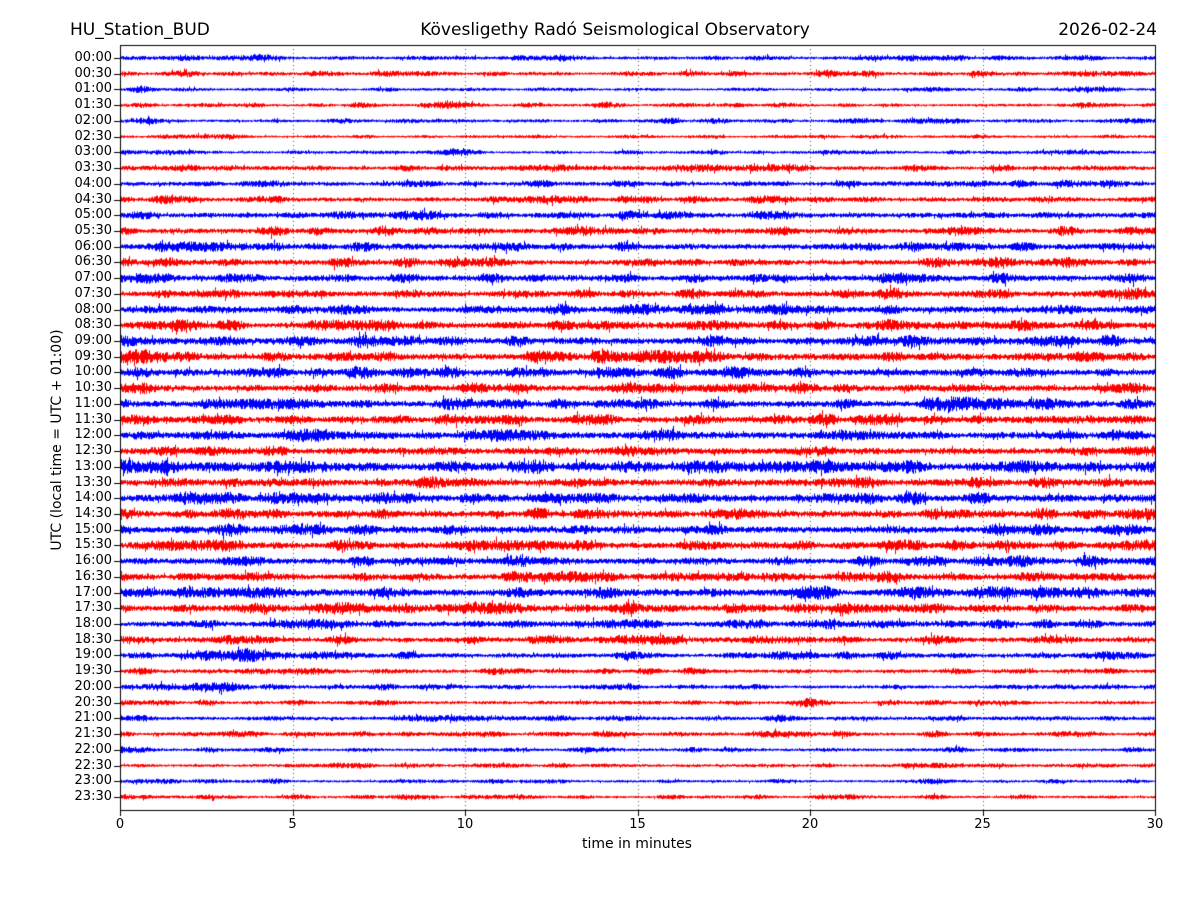 The width and height of the screenshot is (1200, 900). I want to click on y-tick-label: 08:00, so click(93, 309).